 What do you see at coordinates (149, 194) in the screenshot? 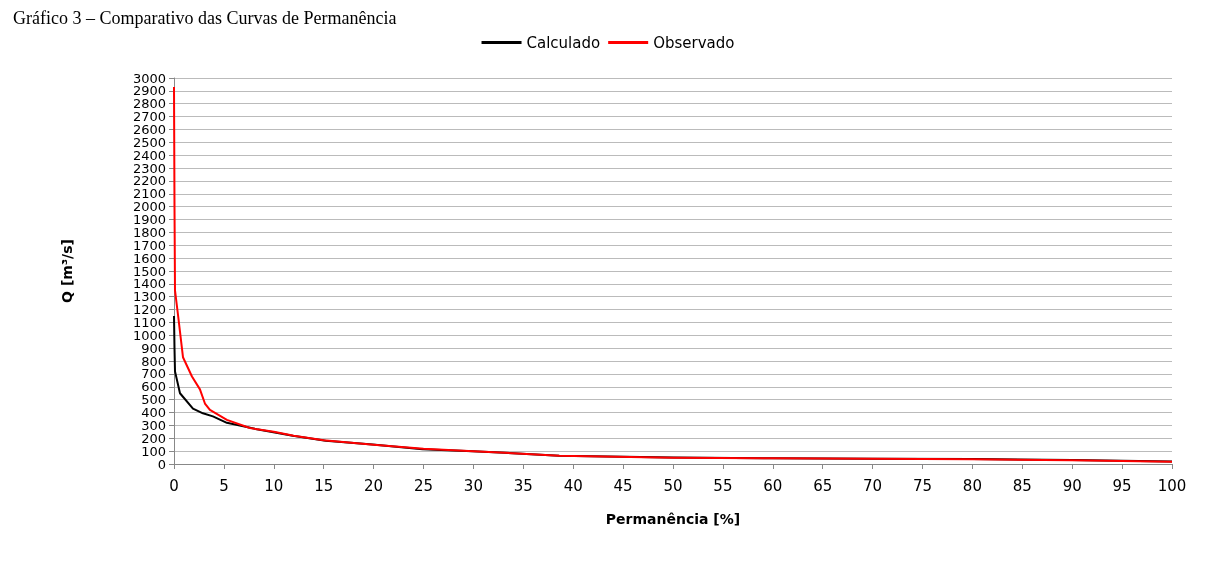
I see `y-tick-label: 2100` at bounding box center [149, 194].